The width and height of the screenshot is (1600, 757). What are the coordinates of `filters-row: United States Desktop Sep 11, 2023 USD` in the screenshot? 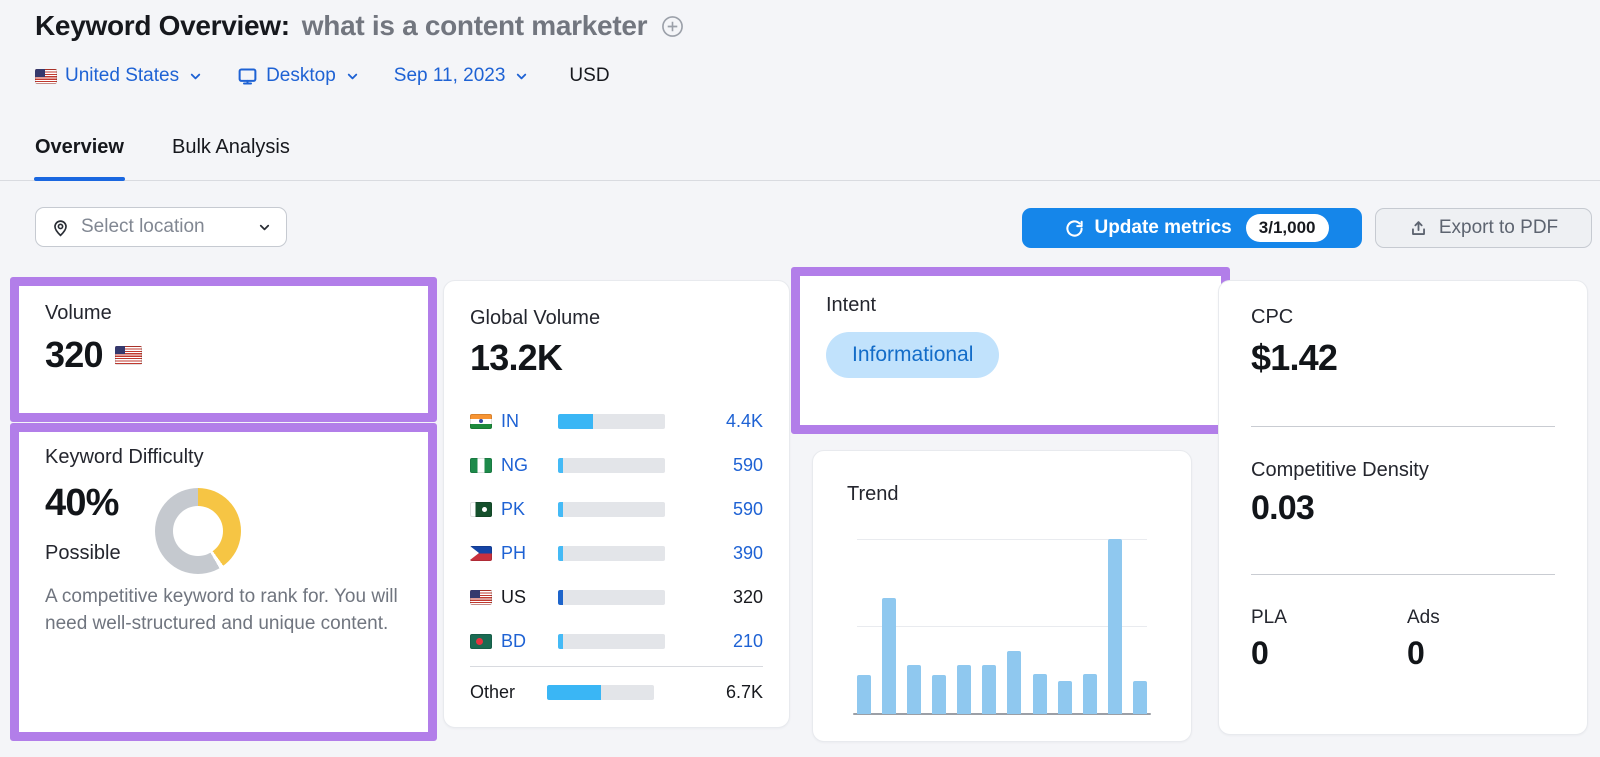 It's located at (322, 76).